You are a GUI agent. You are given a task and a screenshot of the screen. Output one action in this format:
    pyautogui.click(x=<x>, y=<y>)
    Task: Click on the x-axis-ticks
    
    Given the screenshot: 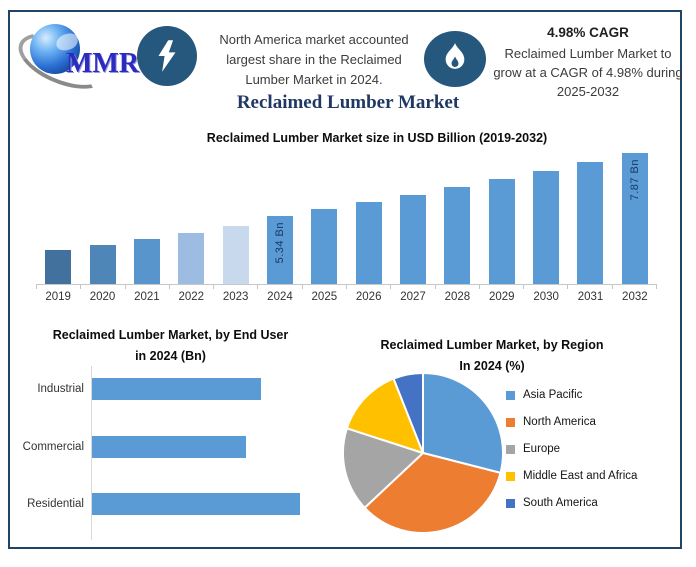 What is the action you would take?
    pyautogui.click(x=346, y=287)
    